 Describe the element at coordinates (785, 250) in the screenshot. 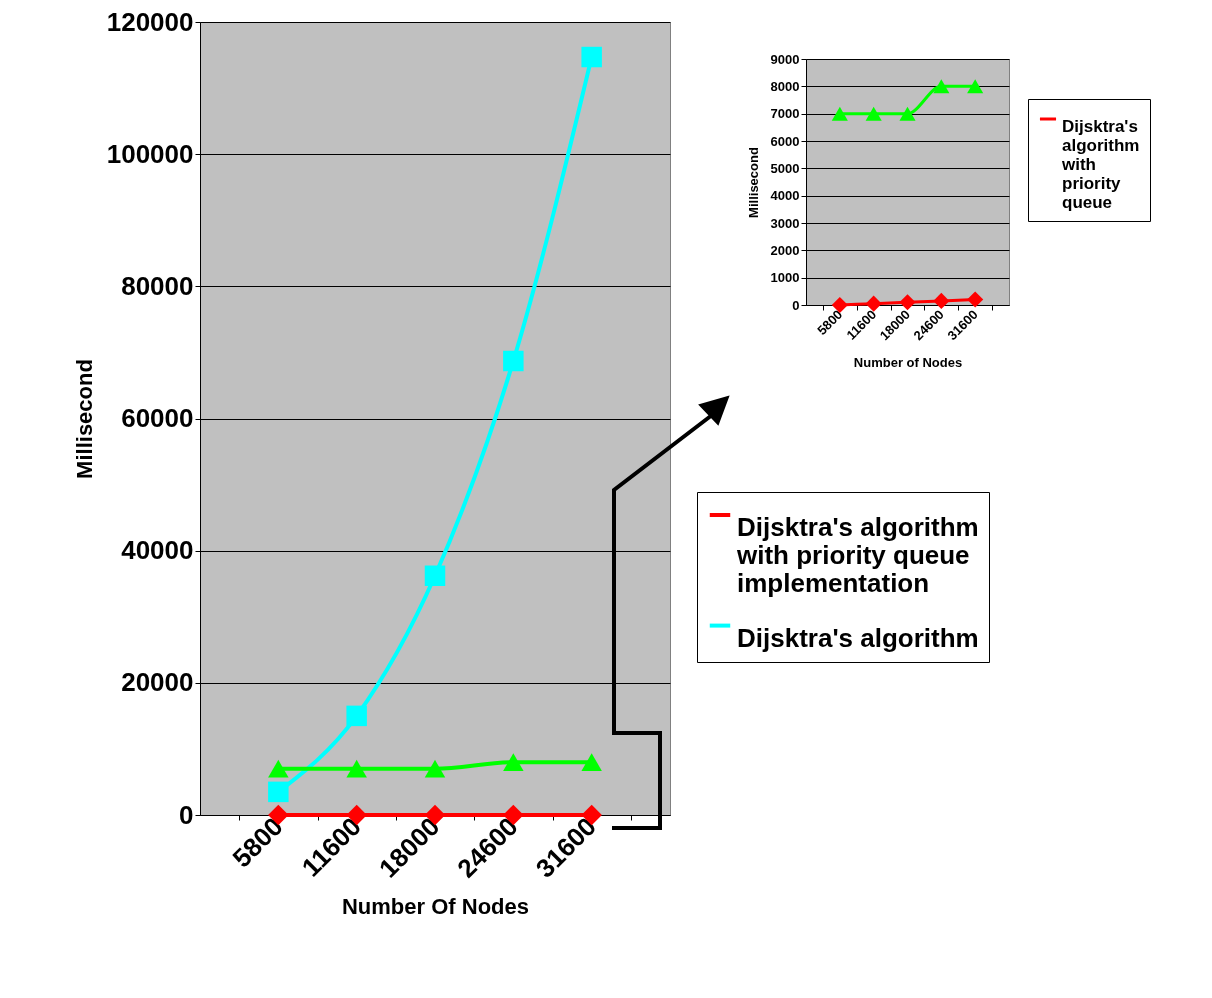

I see `y-tick-label: 2000` at that location.